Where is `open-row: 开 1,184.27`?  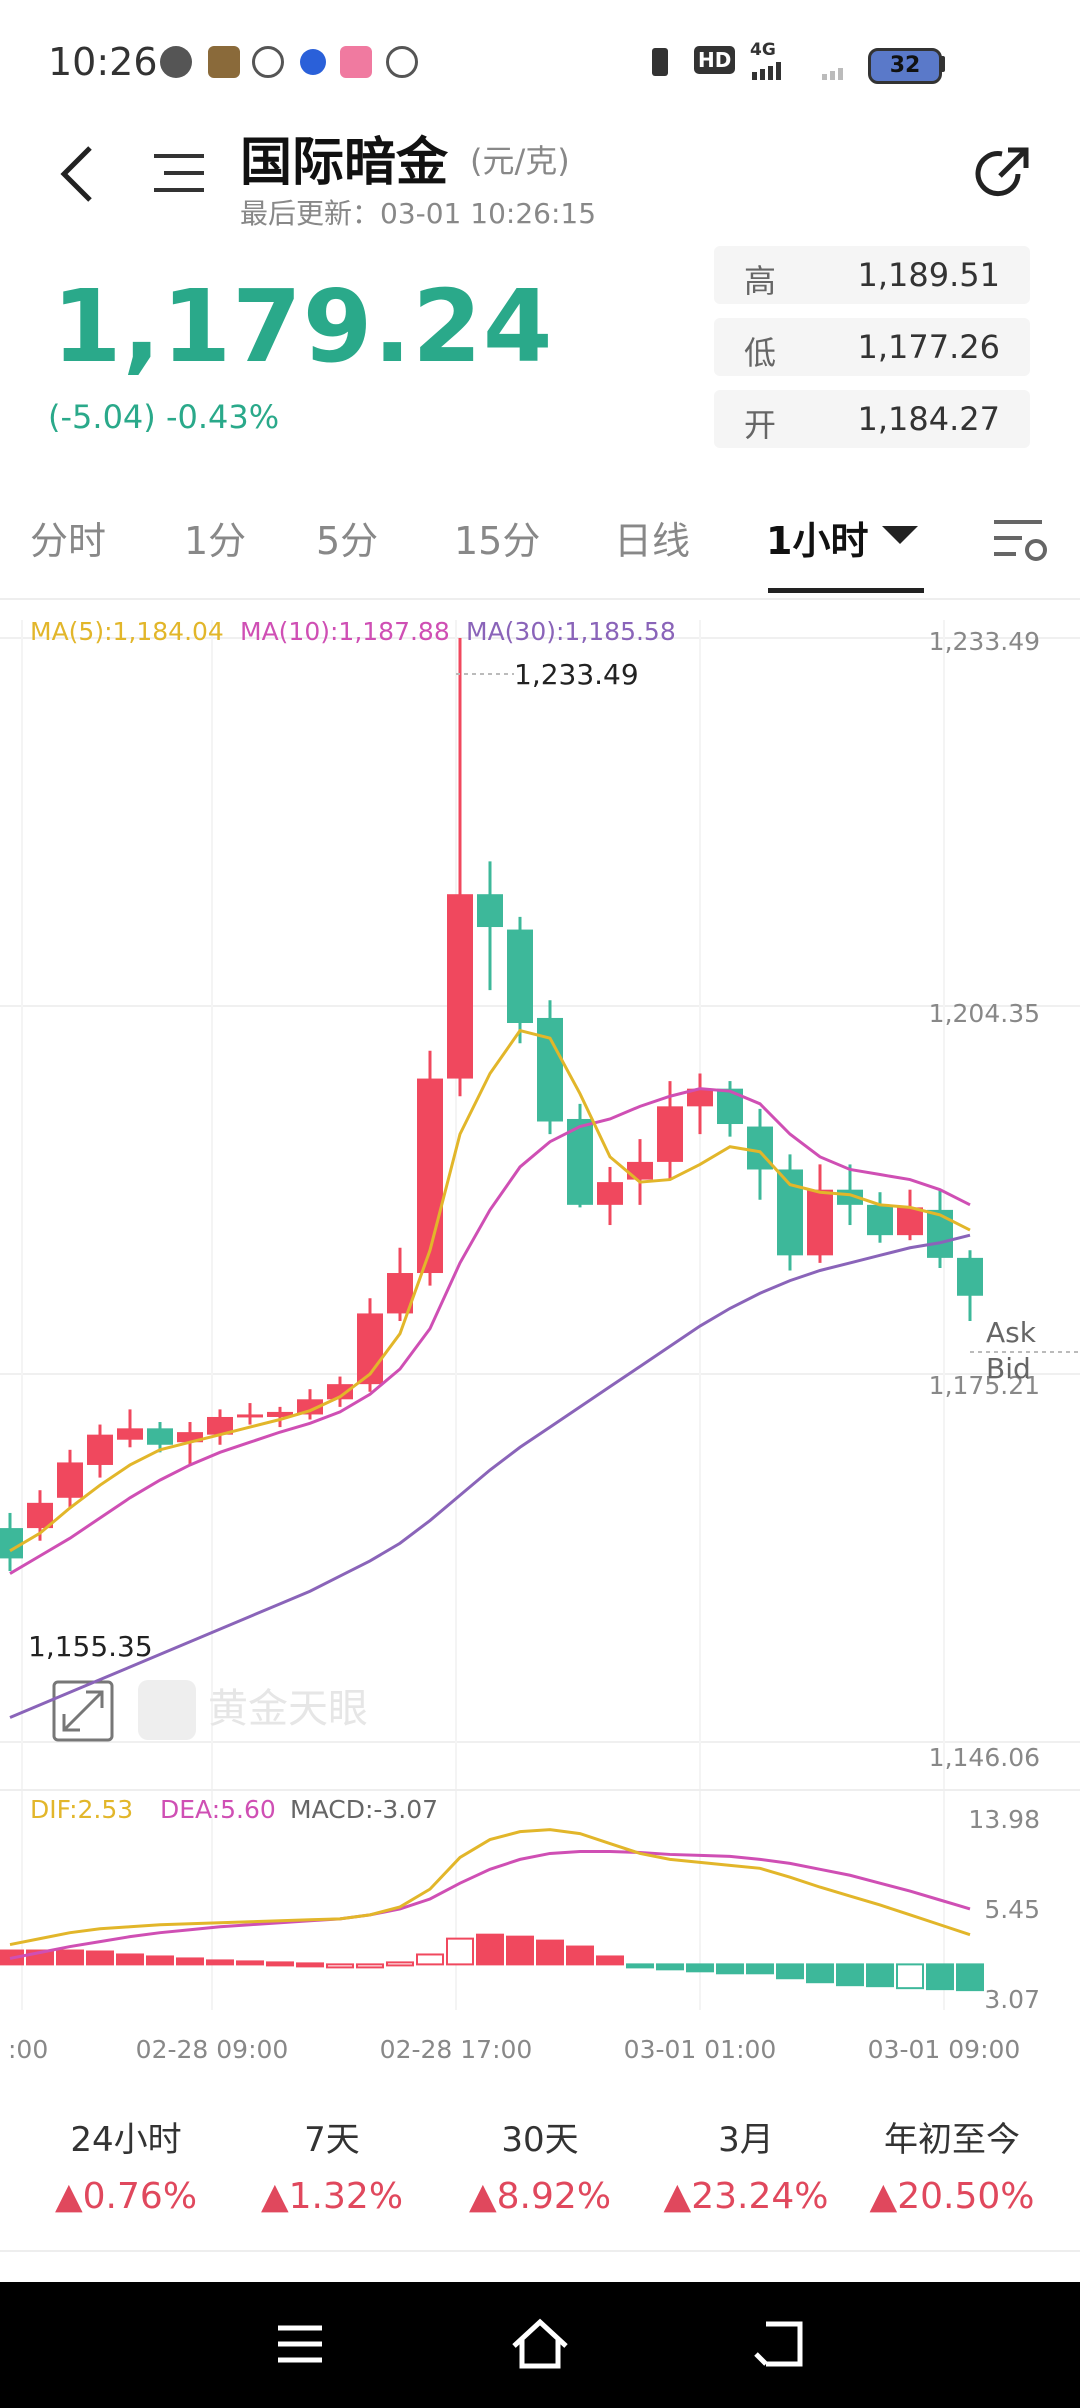
open-row: 开 1,184.27 is located at coordinates (872, 419).